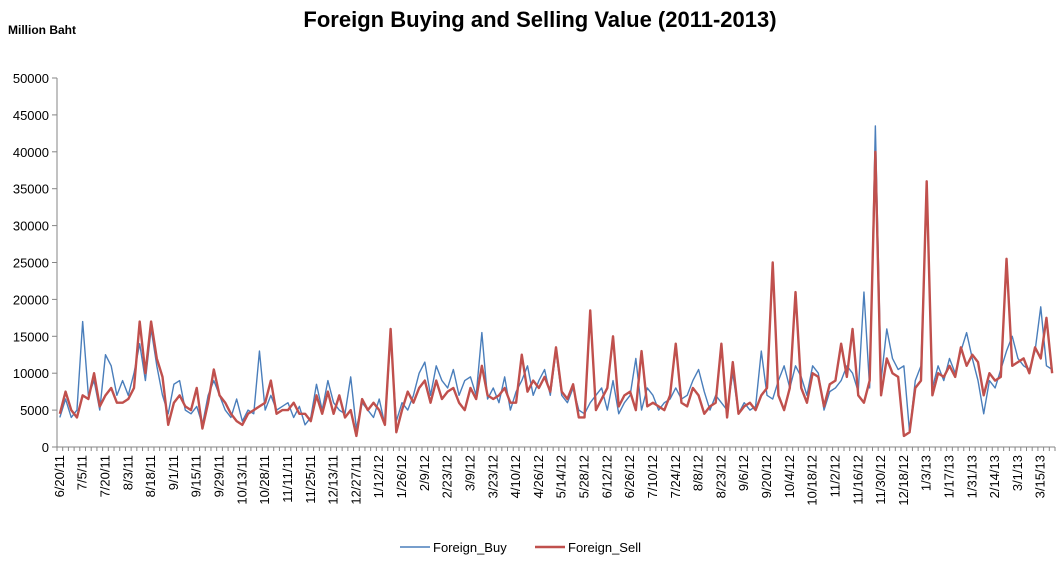 The height and width of the screenshot is (570, 1057). Describe the element at coordinates (469, 473) in the screenshot. I see `x-tick-label: 3/9/12` at that location.